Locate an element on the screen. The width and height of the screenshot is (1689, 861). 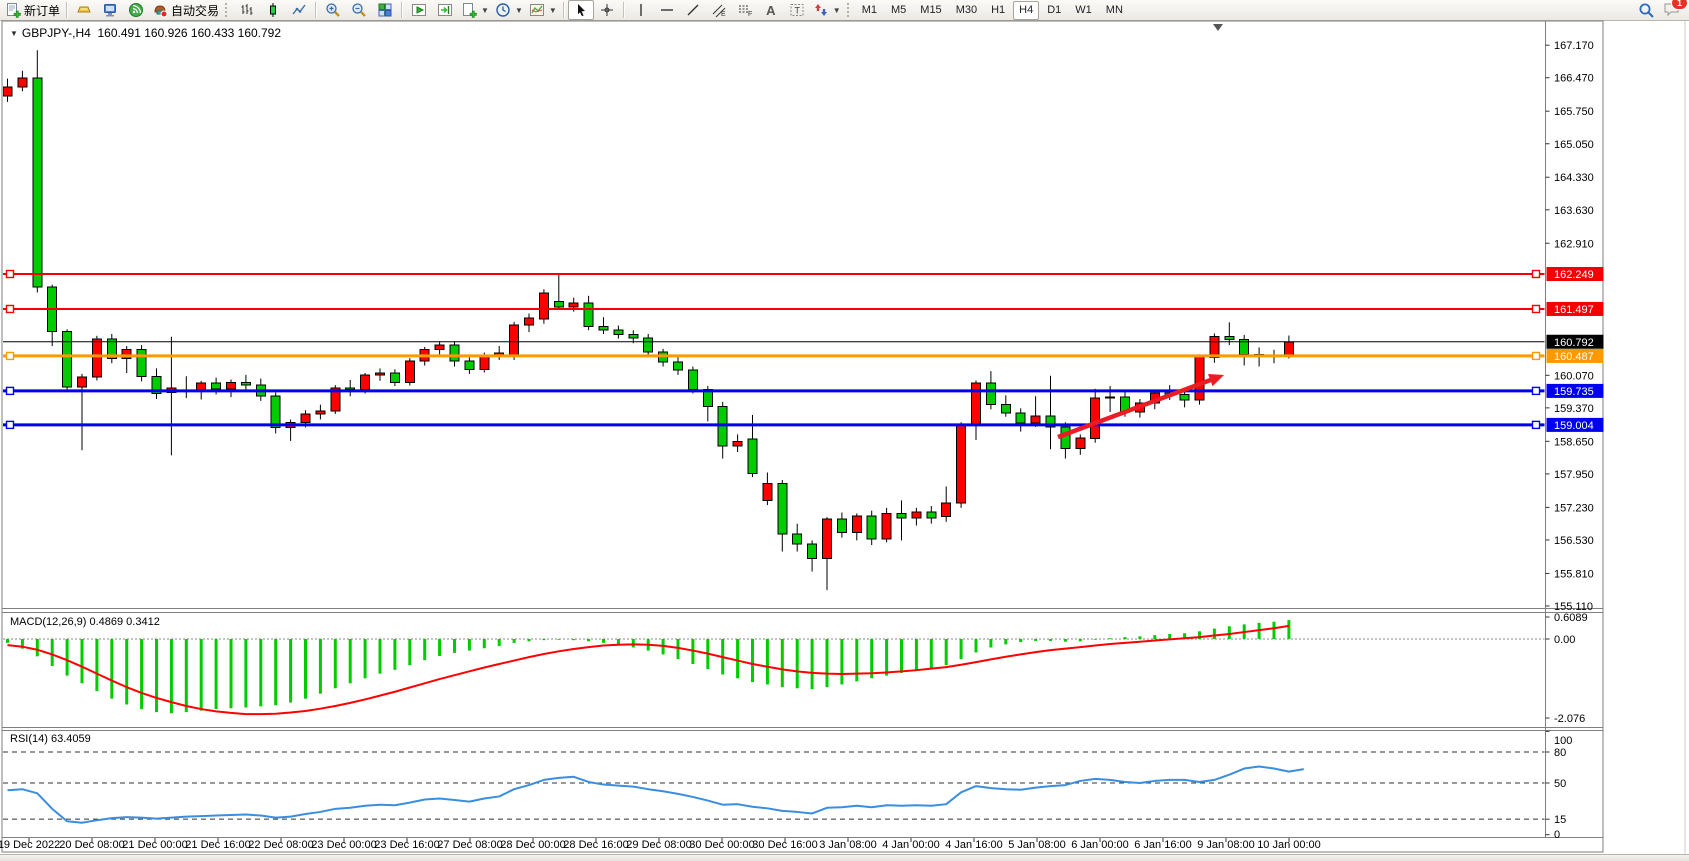
terminal-button is located at coordinates (110, 10).